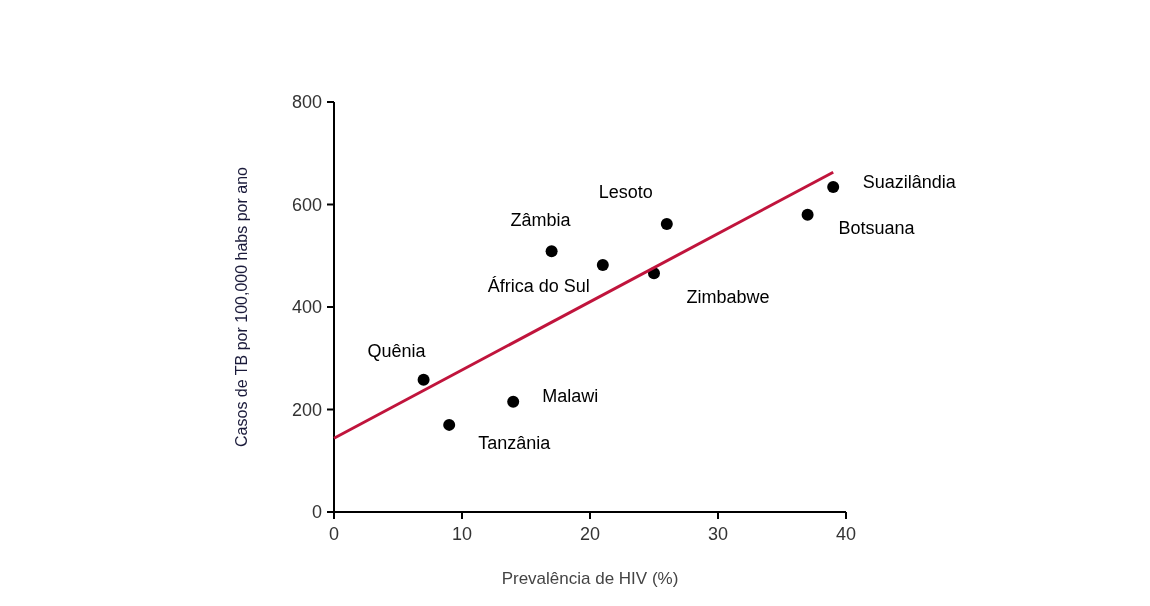 The image size is (1150, 606). What do you see at coordinates (306, 307) in the screenshot?
I see `y-tick-label: 400` at bounding box center [306, 307].